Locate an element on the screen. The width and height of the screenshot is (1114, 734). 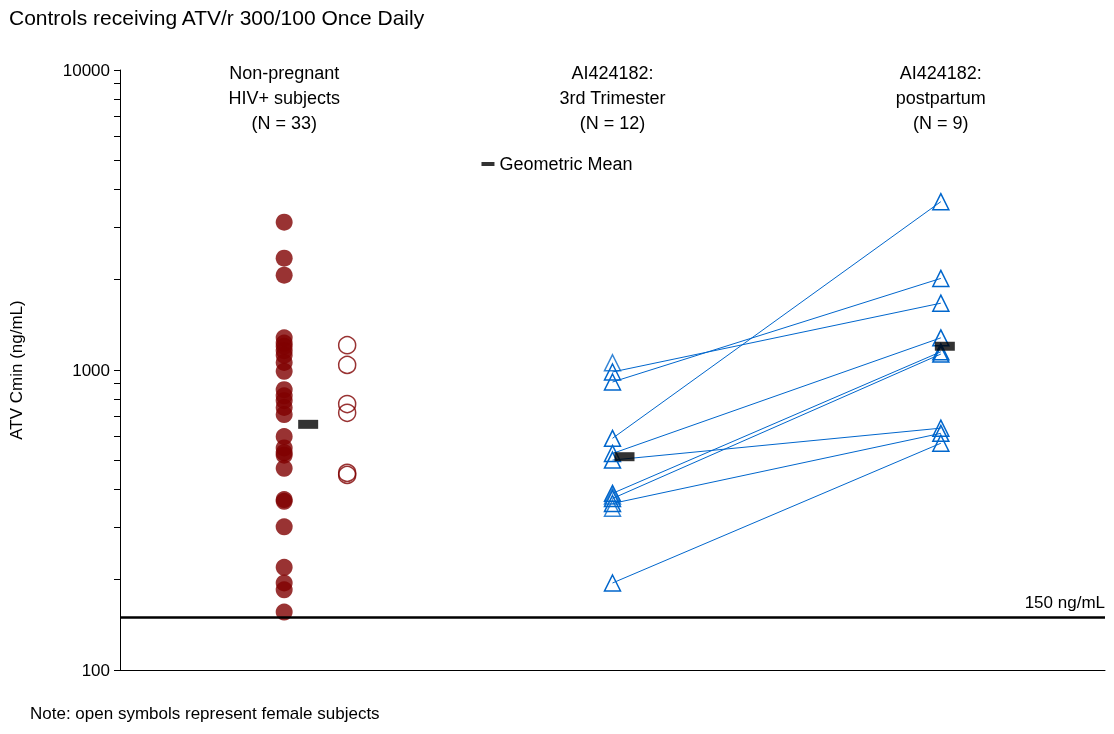
x-tick-label: AI424182: postpartum (N = 9) is located at coordinates (940, 97).